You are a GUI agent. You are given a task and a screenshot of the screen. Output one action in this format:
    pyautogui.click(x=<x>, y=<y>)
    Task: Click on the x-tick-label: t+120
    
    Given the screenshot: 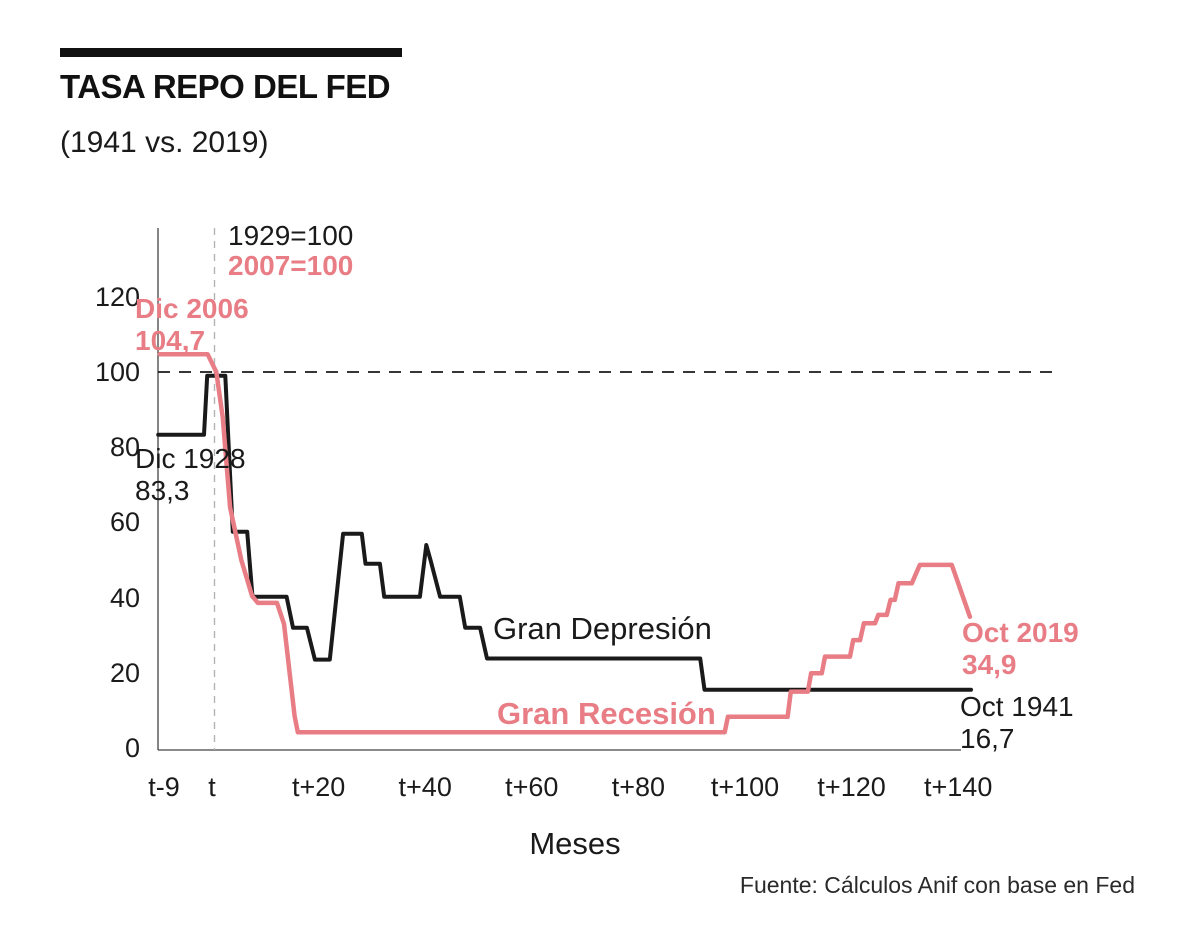 What is the action you would take?
    pyautogui.click(x=851, y=787)
    